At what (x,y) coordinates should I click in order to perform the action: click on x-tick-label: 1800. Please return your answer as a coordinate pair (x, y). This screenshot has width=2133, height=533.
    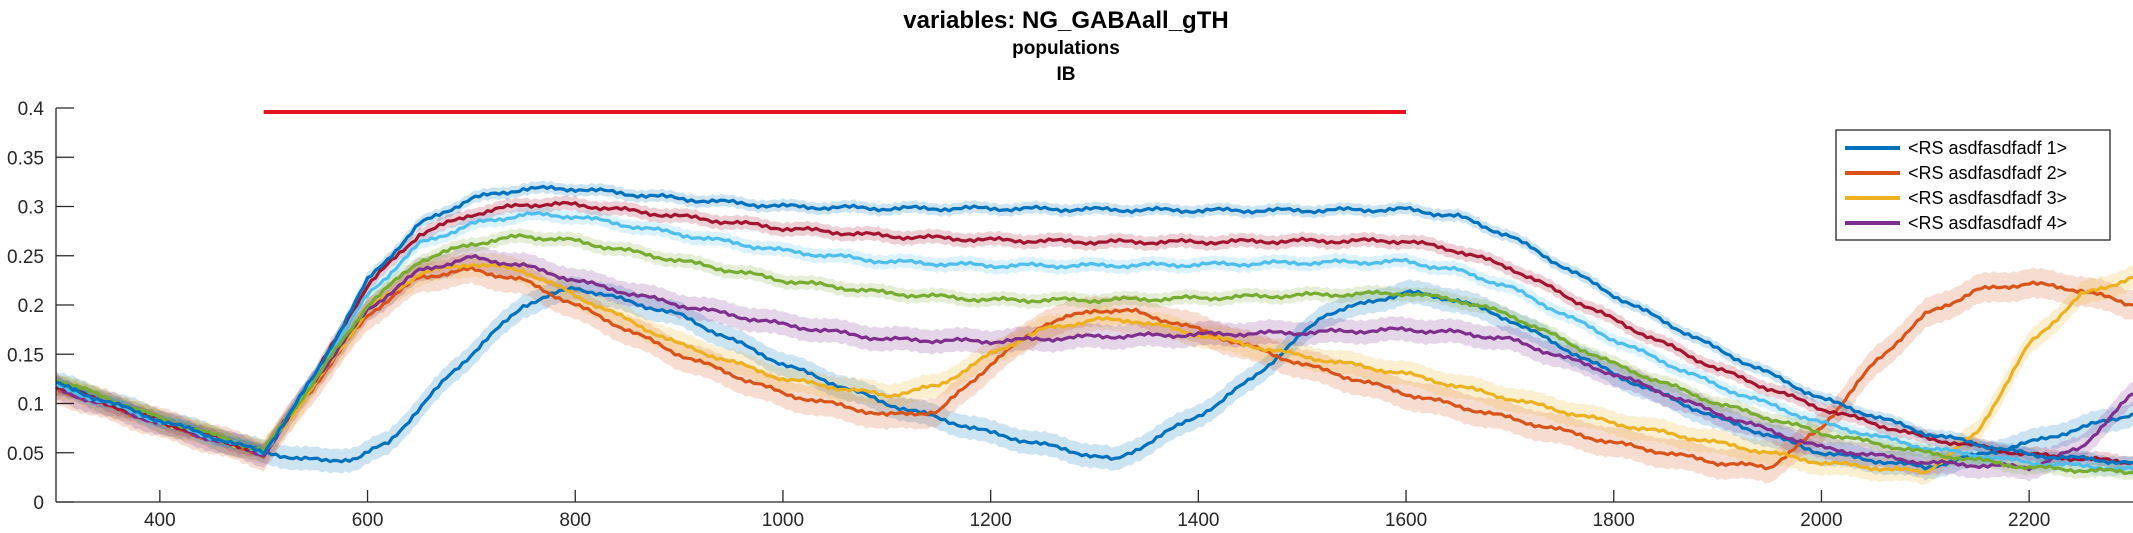
    Looking at the image, I should click on (1614, 520).